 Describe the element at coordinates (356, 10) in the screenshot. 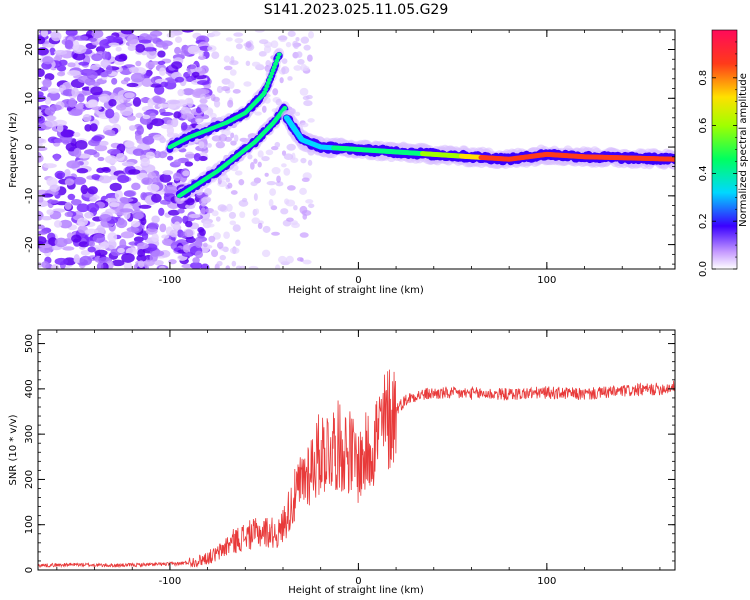

I see `figure-title: S141.2023.025.11.05.G29` at that location.